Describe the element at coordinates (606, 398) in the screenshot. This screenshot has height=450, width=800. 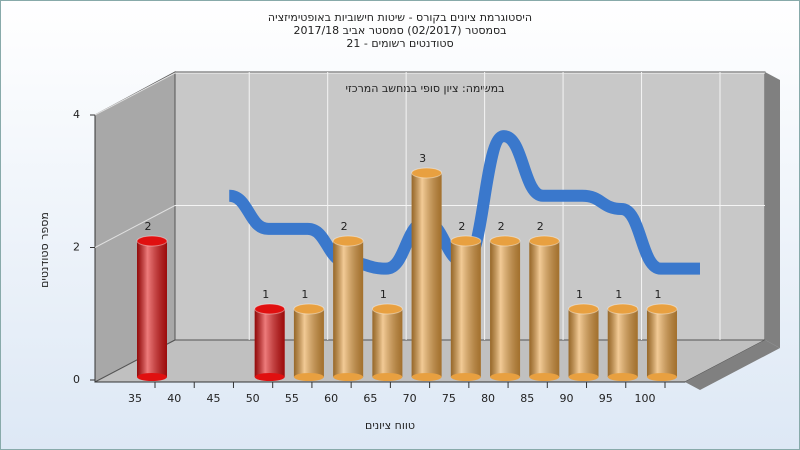
I see `x-tick-label: 95` at that location.